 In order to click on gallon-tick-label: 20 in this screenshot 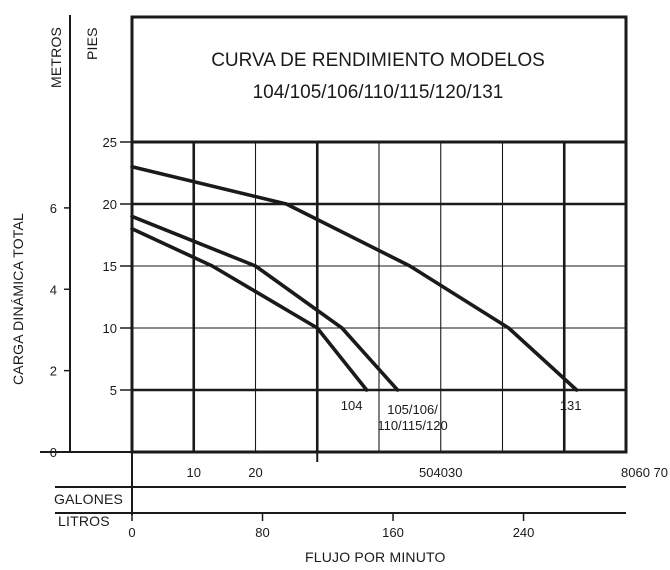, I will do `click(255, 472)`.